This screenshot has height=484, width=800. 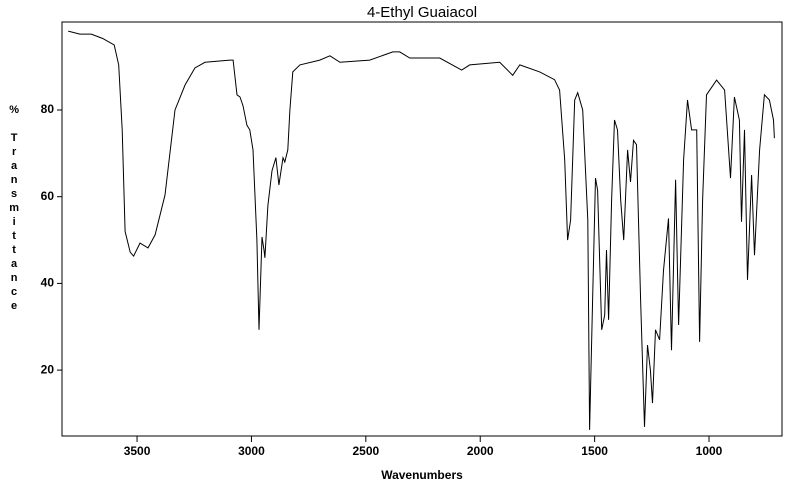 What do you see at coordinates (48, 369) in the screenshot?
I see `y-tick-label: 20` at bounding box center [48, 369].